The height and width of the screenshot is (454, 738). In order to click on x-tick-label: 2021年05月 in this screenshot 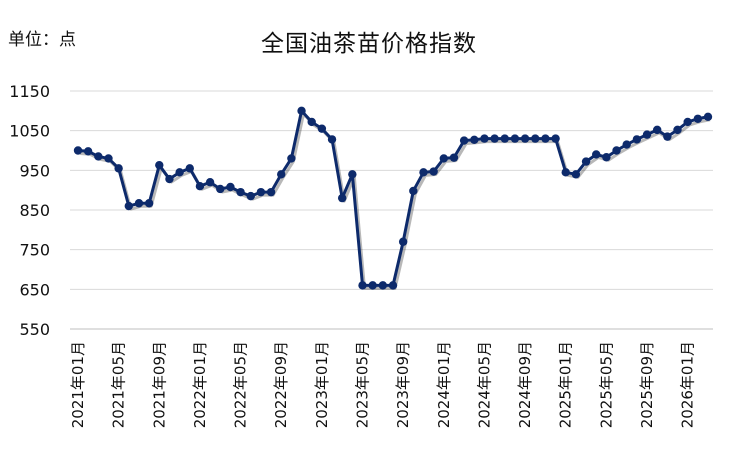, I will do `click(119, 384)`.